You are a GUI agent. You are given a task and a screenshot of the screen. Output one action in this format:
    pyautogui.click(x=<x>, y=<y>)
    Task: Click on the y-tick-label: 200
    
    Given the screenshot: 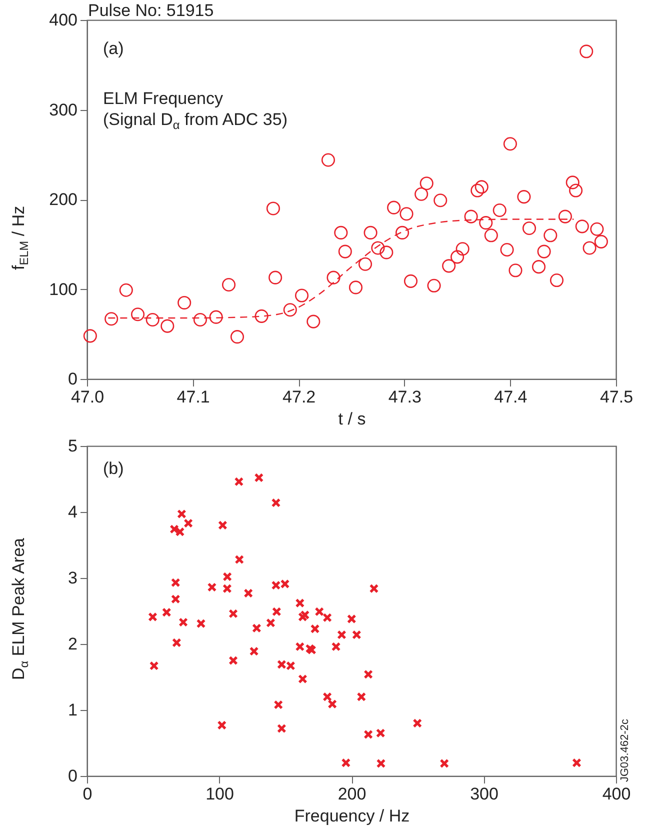 What is the action you would take?
    pyautogui.click(x=63, y=199)
    